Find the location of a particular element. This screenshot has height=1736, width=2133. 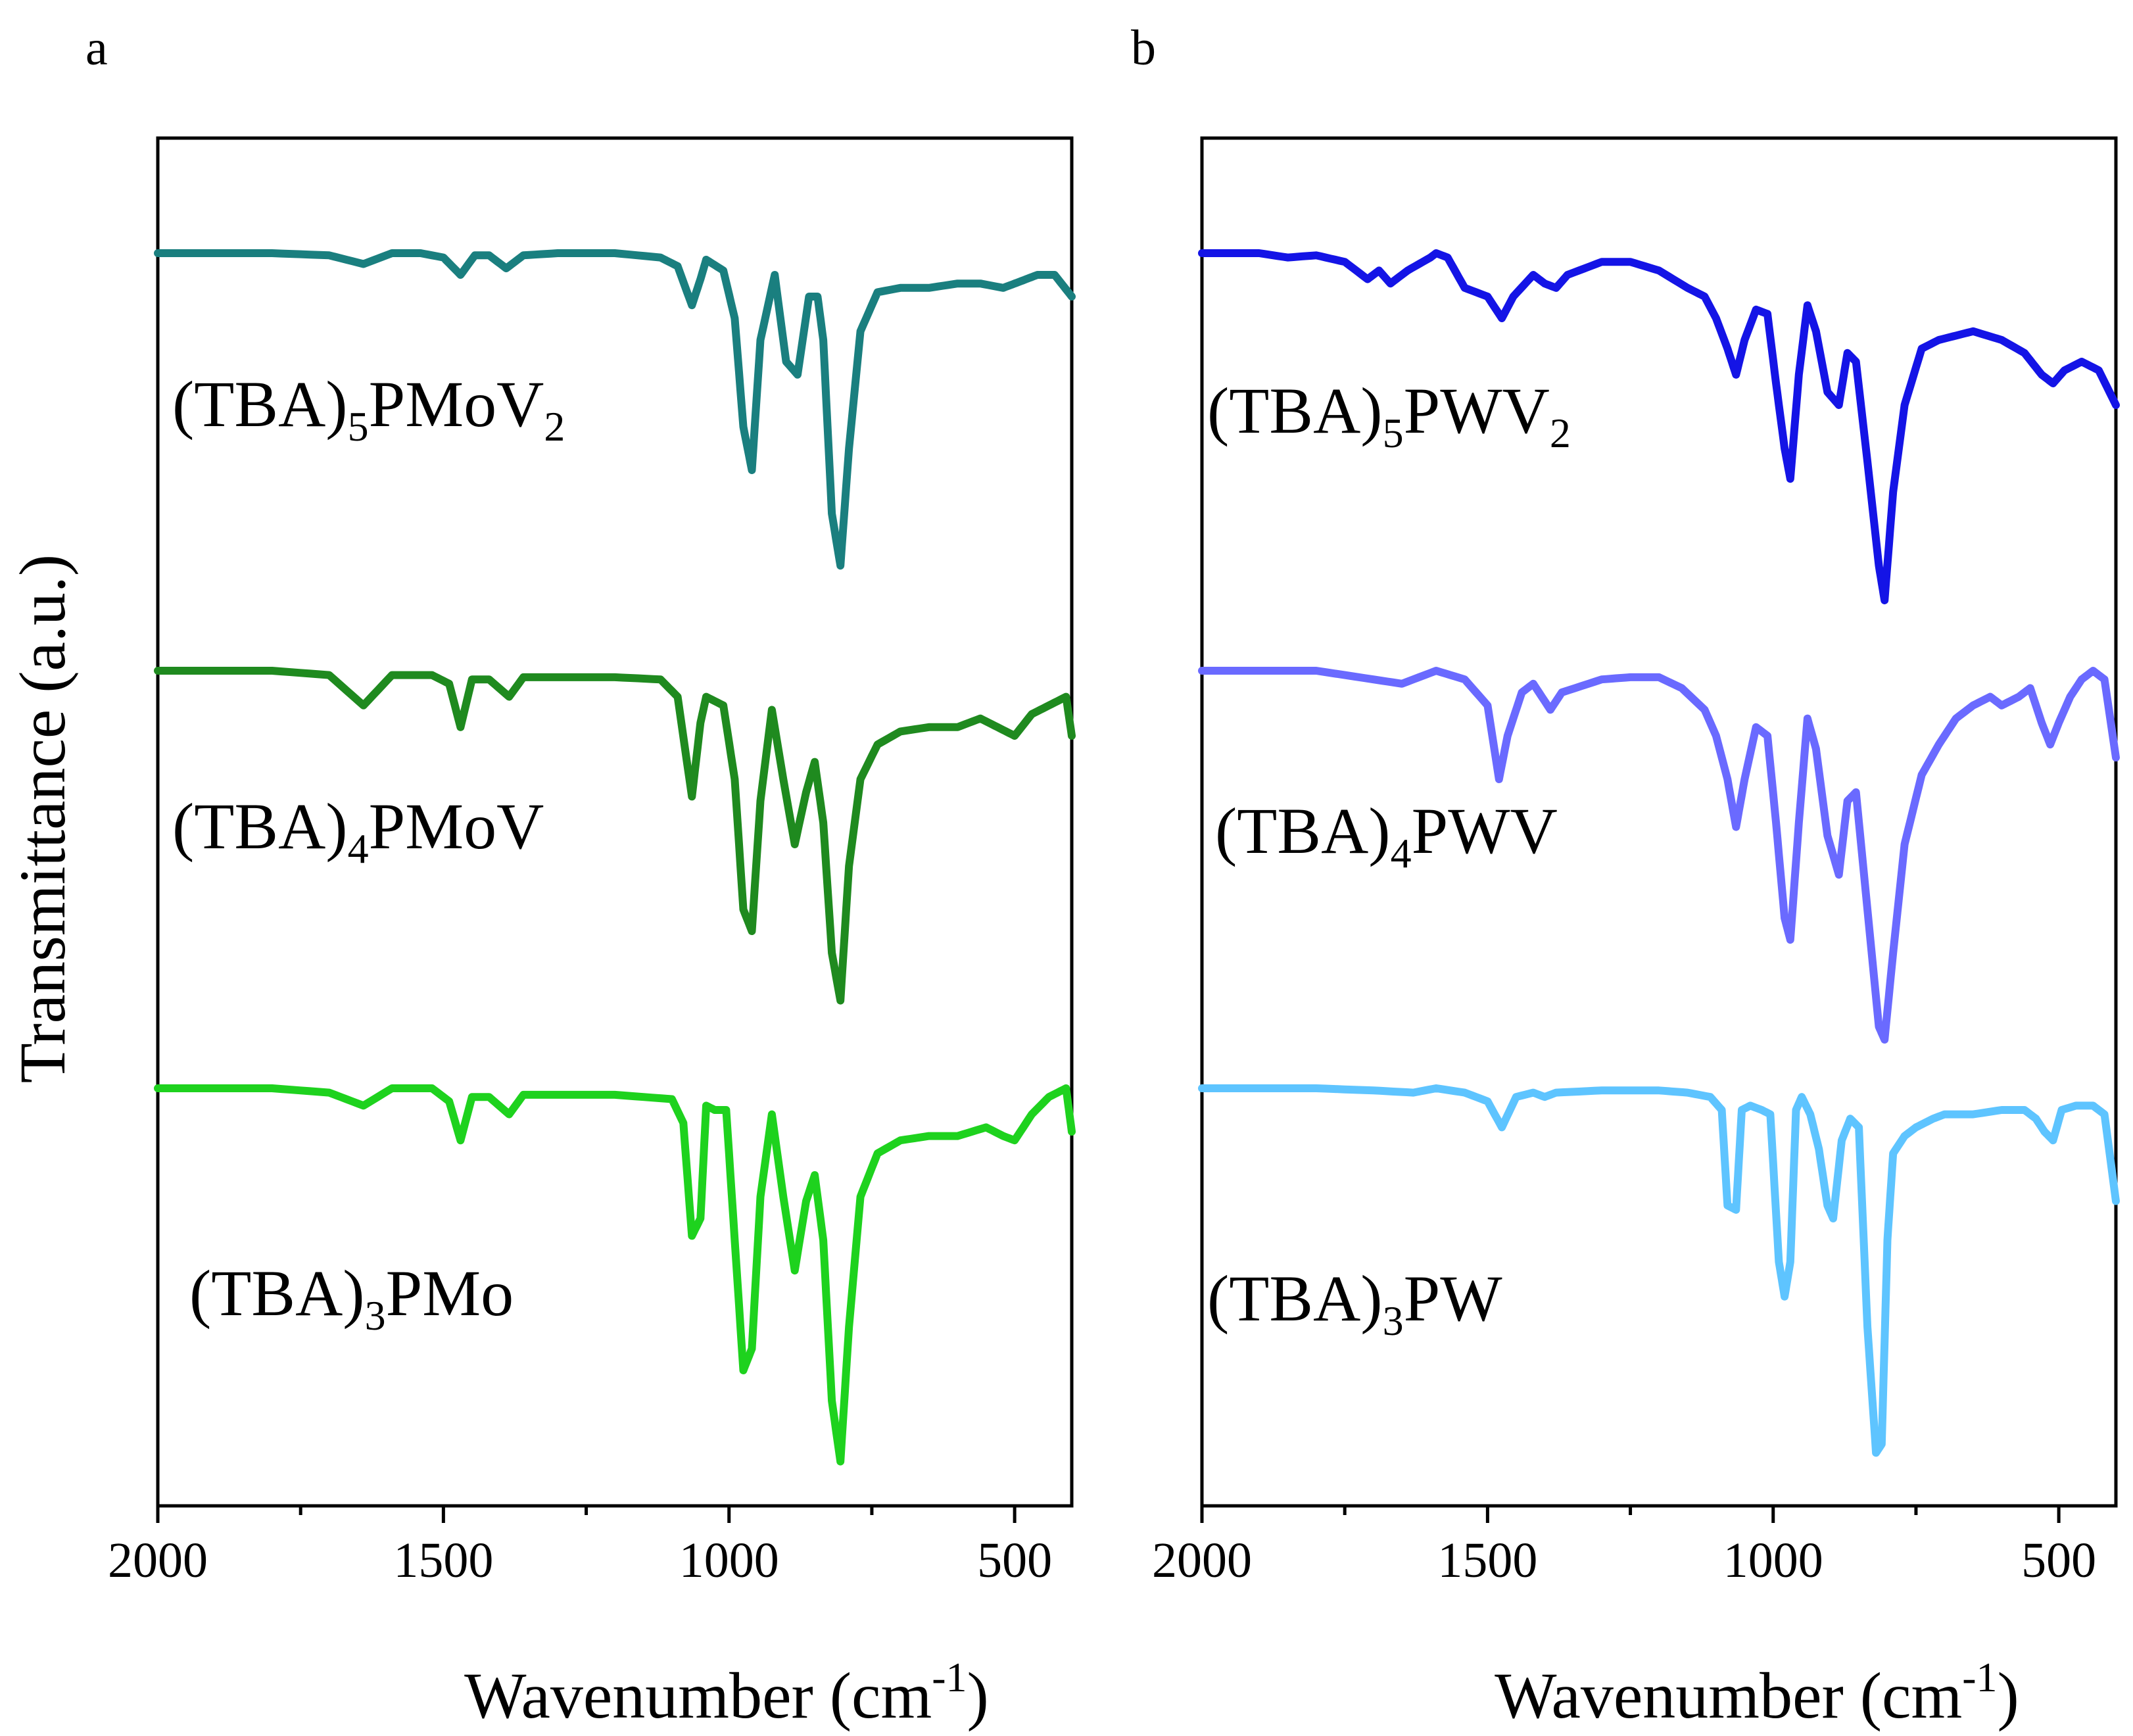

series-label-pwv: (TBA)4PWV is located at coordinates (1386, 836).